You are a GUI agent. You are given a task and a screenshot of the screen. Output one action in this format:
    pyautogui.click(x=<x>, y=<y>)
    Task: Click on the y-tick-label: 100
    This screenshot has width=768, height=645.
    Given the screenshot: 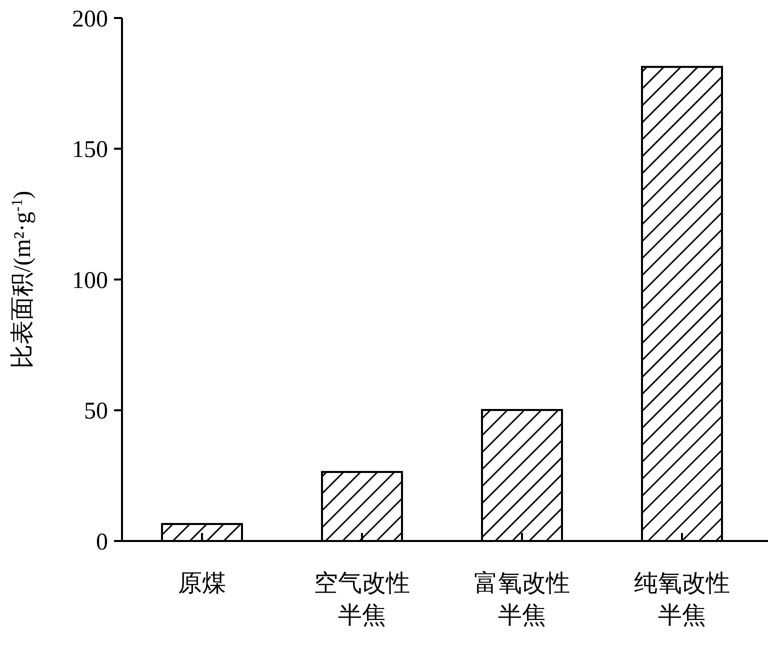 What is the action you would take?
    pyautogui.click(x=90, y=281)
    